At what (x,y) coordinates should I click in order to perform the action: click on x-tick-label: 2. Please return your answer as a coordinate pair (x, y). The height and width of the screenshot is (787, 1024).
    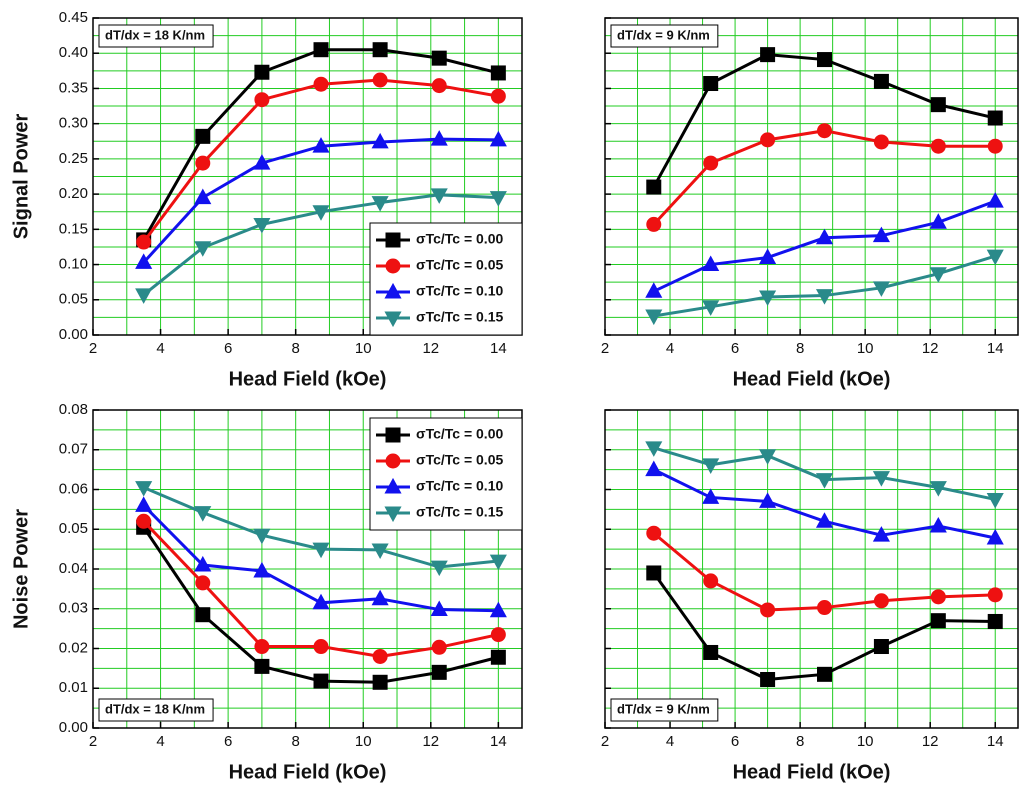
    Looking at the image, I should click on (605, 348).